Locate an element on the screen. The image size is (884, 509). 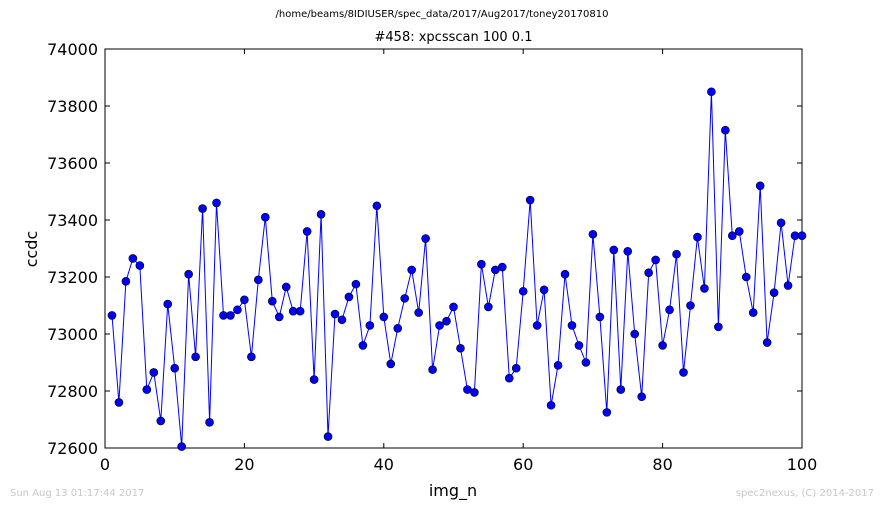
y-tick-label: 73200 is located at coordinates (72, 277).